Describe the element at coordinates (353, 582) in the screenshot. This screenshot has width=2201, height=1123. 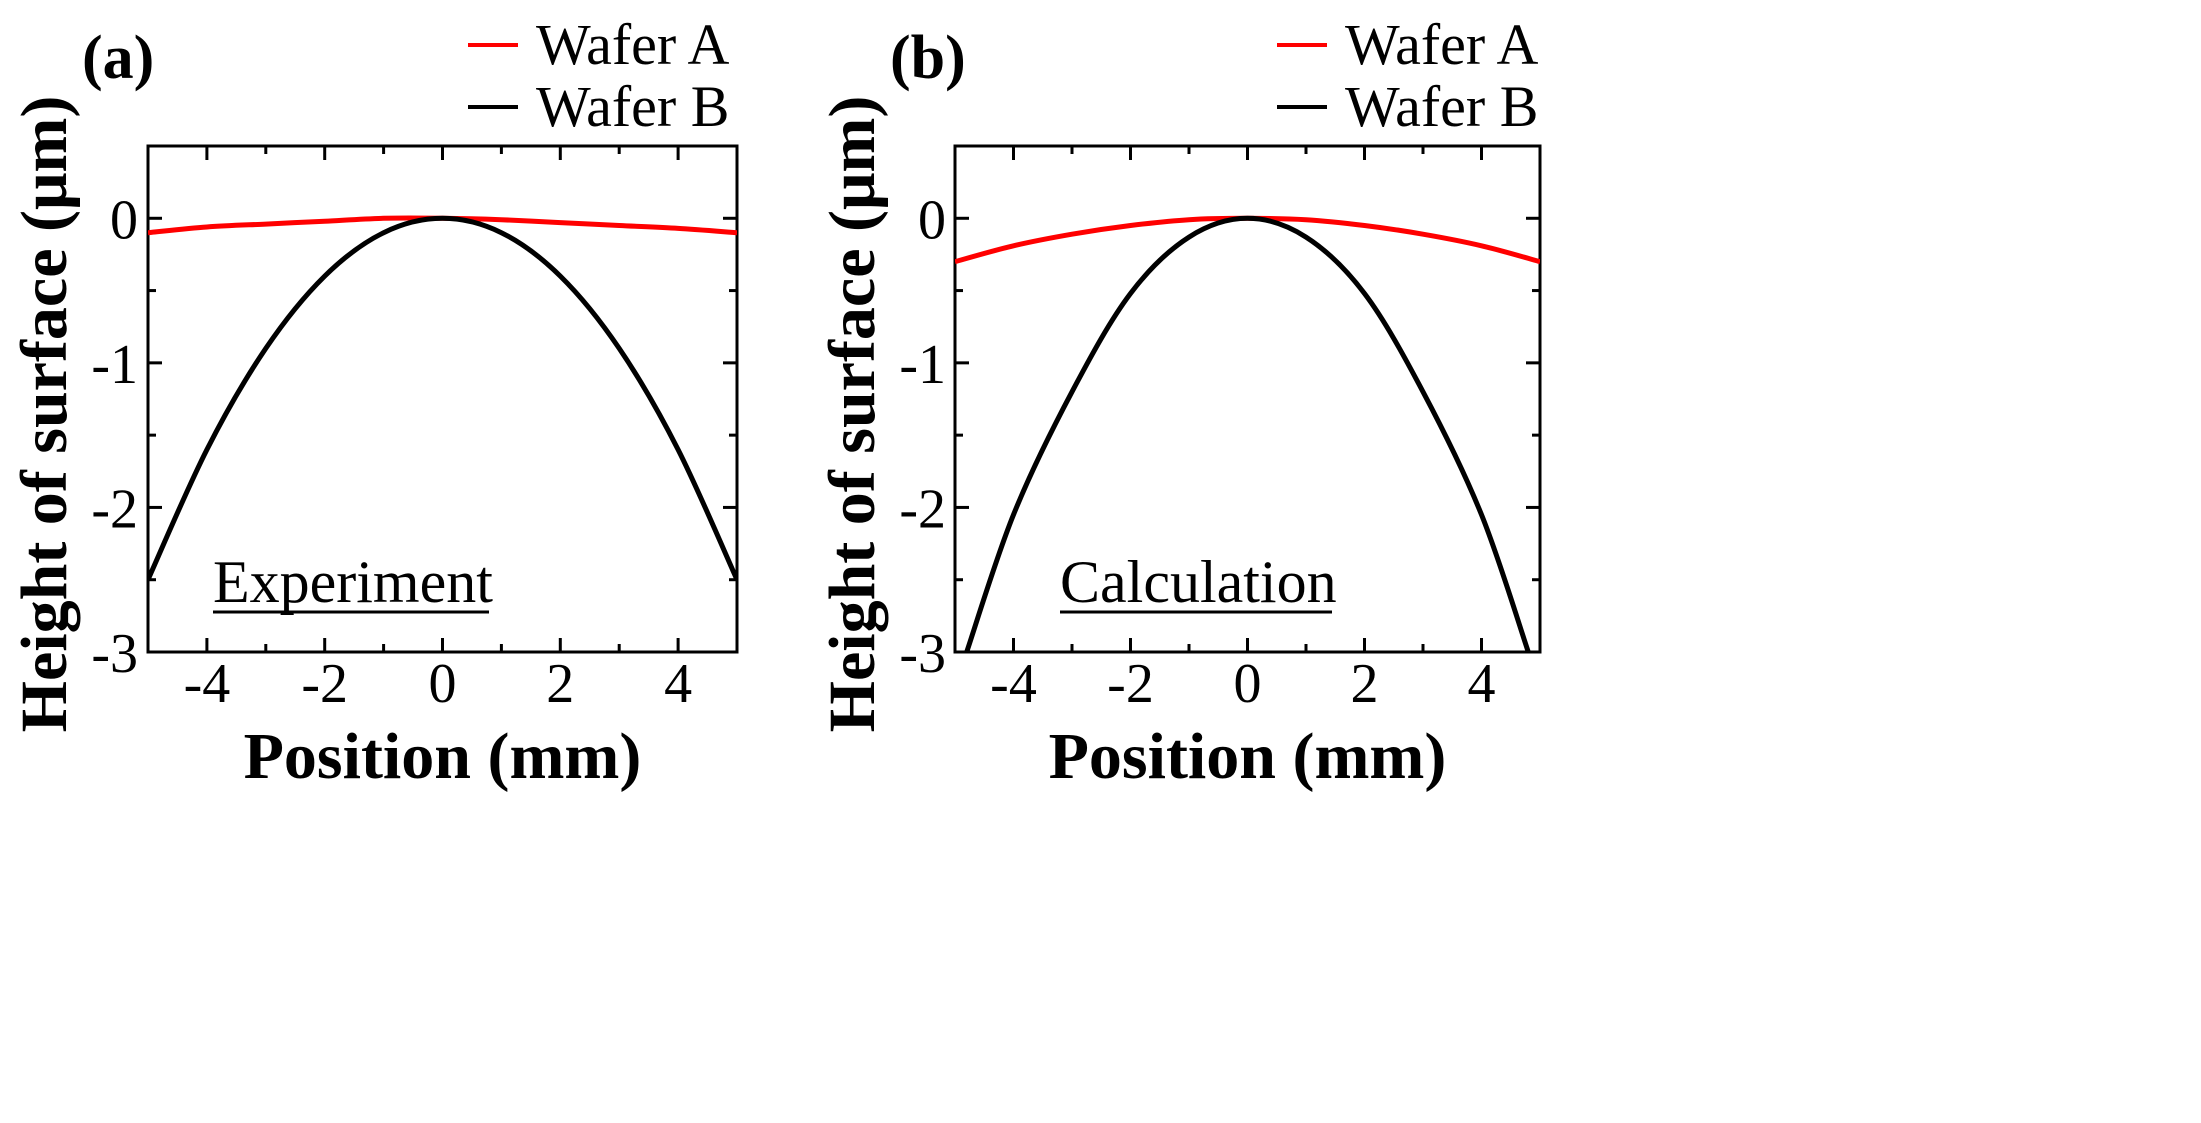
I see `annotation-label: Experiment` at that location.